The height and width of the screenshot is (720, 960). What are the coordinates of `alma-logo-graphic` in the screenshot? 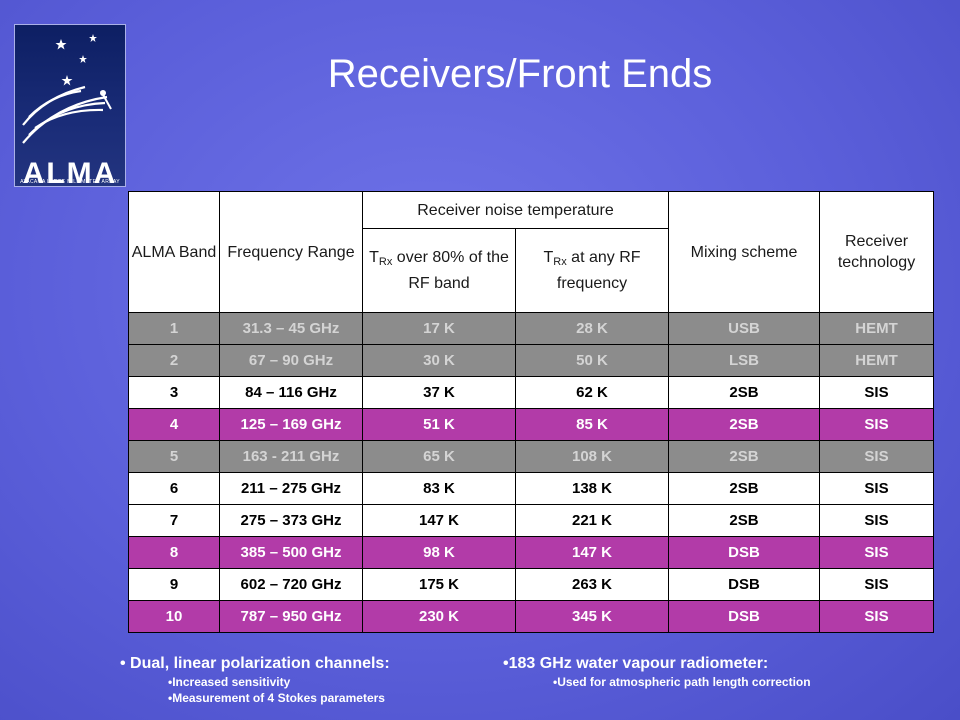 It's located at (67, 89).